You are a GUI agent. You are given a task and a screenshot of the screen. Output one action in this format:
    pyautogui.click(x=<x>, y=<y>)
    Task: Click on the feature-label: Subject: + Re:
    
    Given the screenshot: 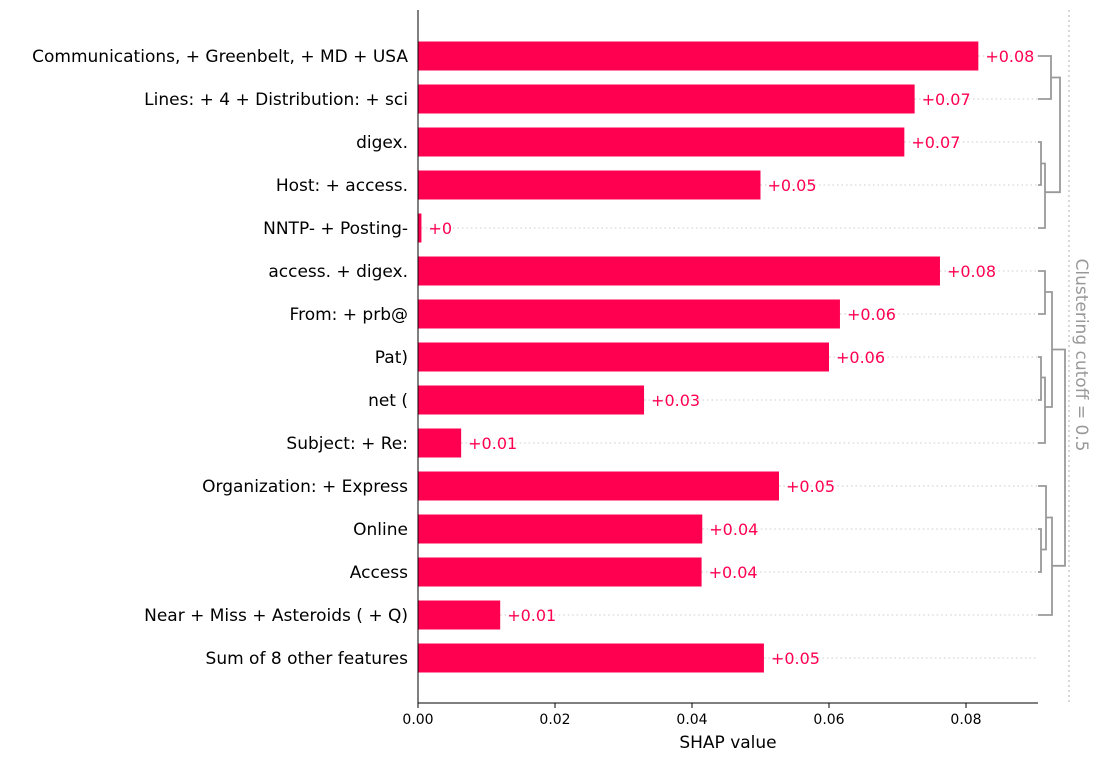 What is the action you would take?
    pyautogui.click(x=347, y=444)
    